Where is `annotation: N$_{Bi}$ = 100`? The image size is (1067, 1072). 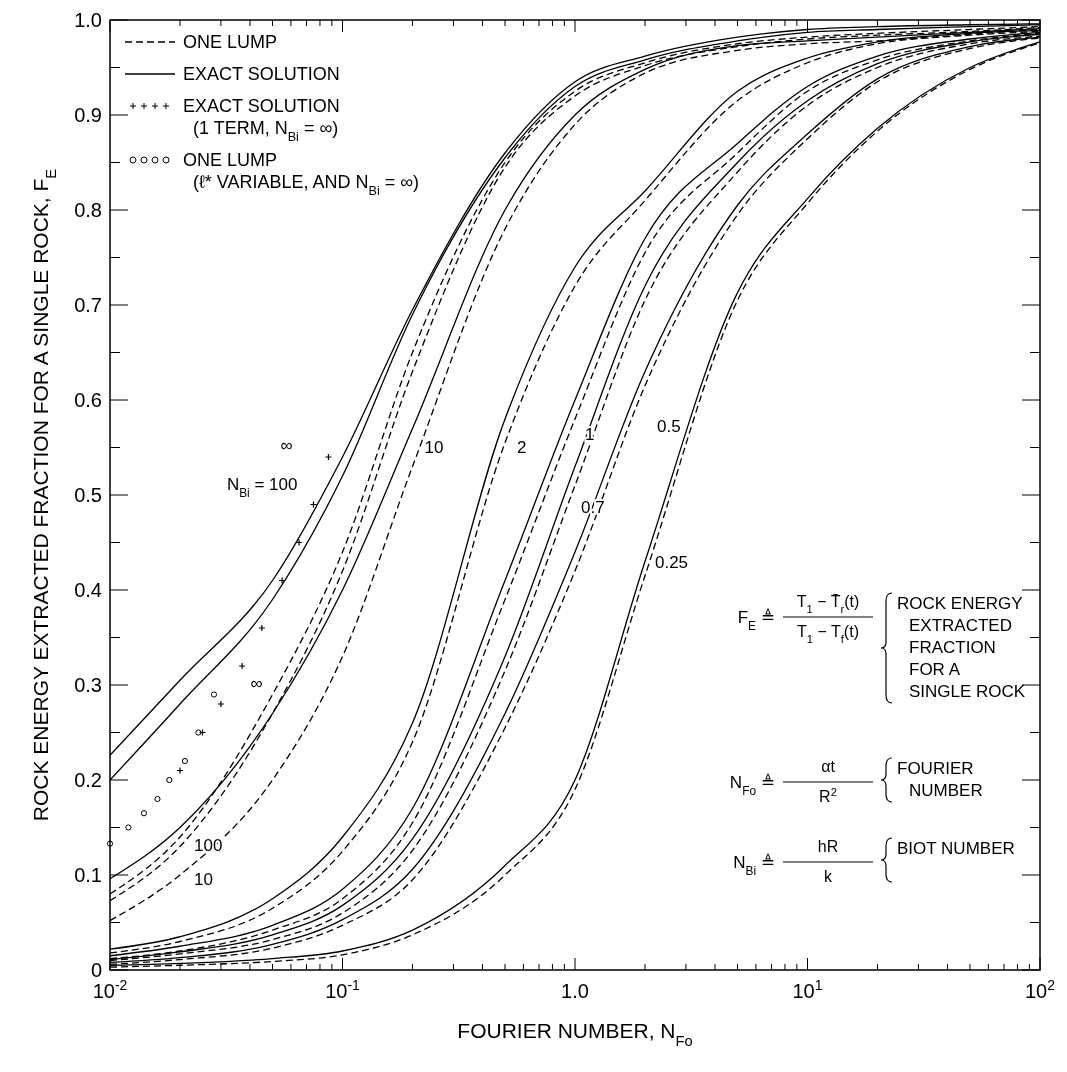 annotation: N$_{Bi}$ = 100 is located at coordinates (262, 487).